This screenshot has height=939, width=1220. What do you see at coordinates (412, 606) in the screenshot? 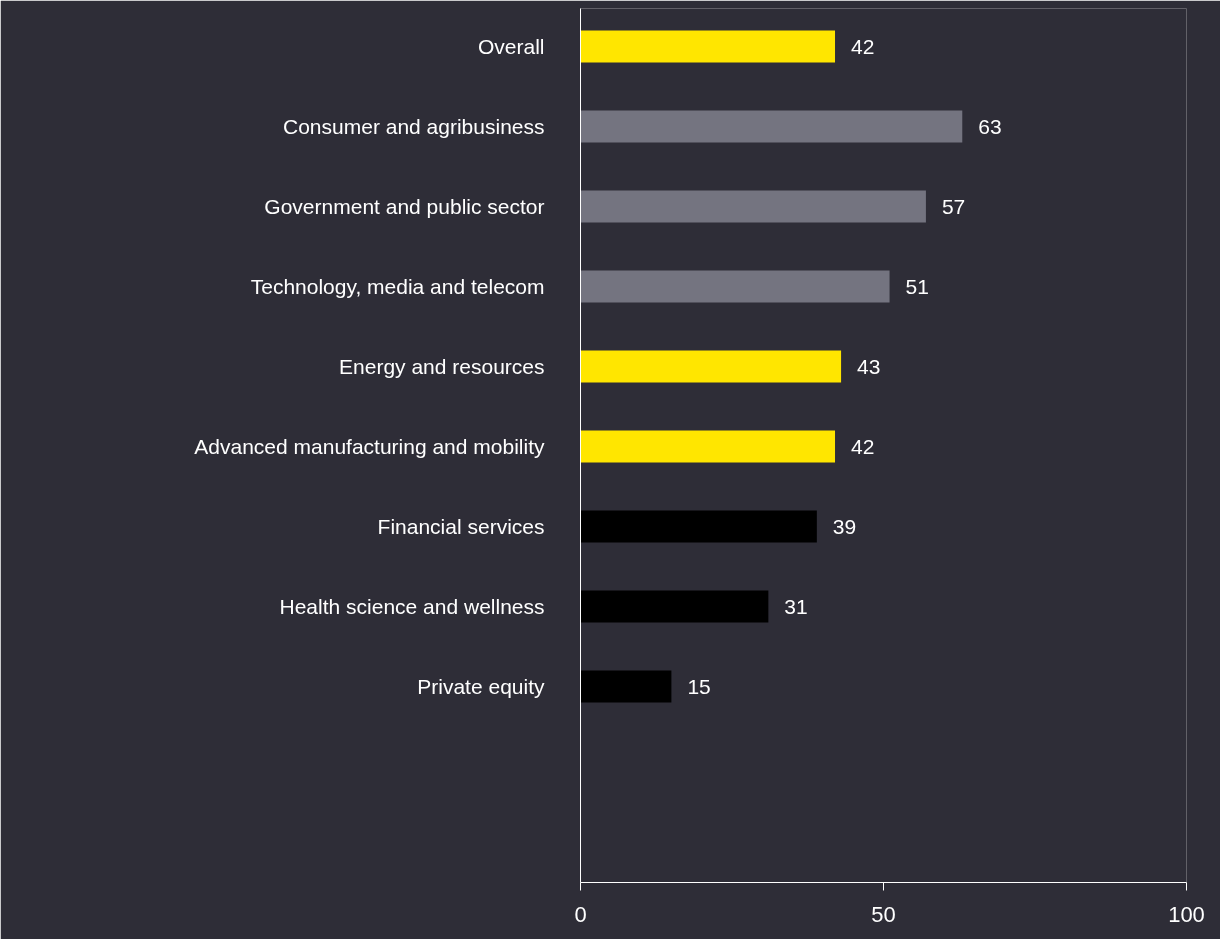
I see `y-tick-label: Health science and wellness` at bounding box center [412, 606].